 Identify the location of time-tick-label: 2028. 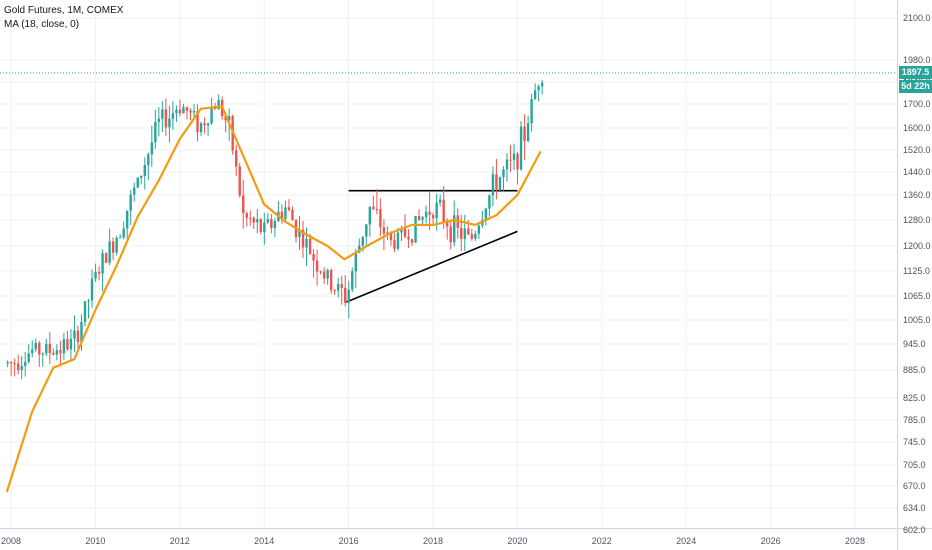
(855, 541).